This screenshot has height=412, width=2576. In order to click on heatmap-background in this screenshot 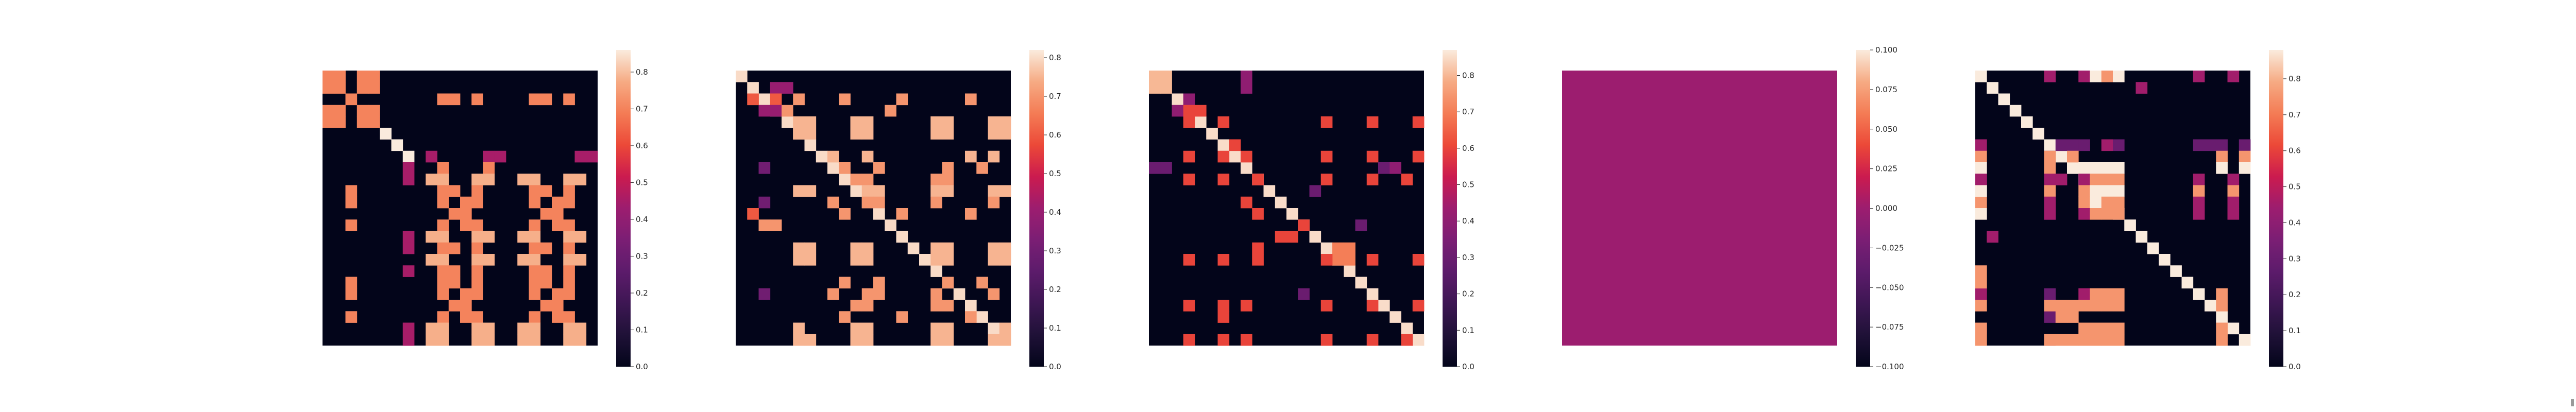, I will do `click(1699, 208)`.